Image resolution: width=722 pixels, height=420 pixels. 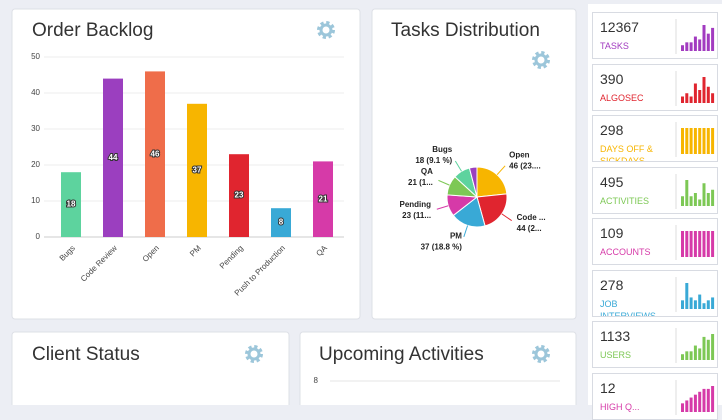 What do you see at coordinates (92, 30) in the screenshot?
I see `panel-title: Order Backlog` at bounding box center [92, 30].